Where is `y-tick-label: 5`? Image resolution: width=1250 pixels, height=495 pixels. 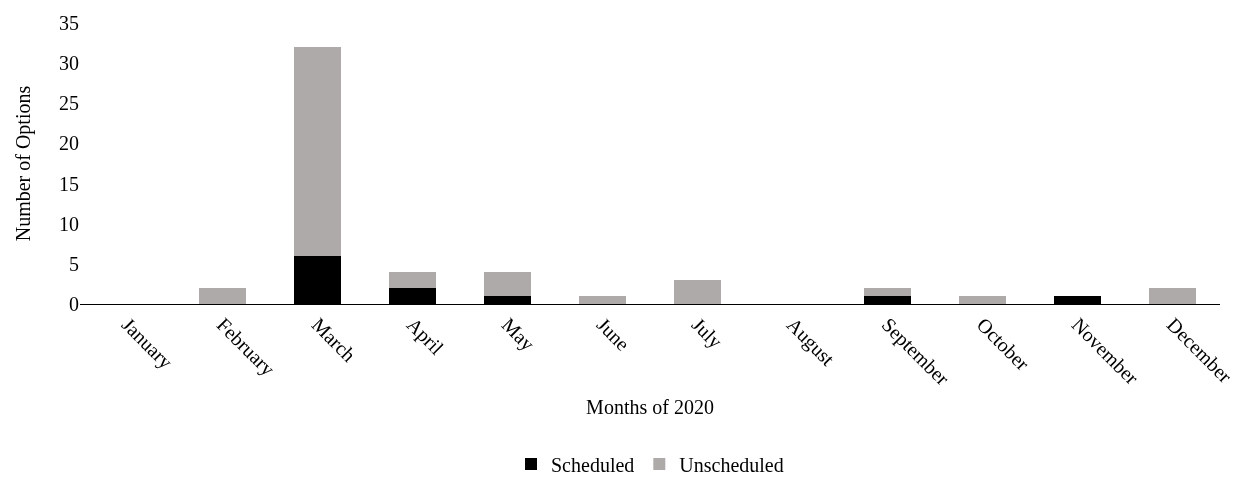
y-tick-label: 5 is located at coordinates (74, 263).